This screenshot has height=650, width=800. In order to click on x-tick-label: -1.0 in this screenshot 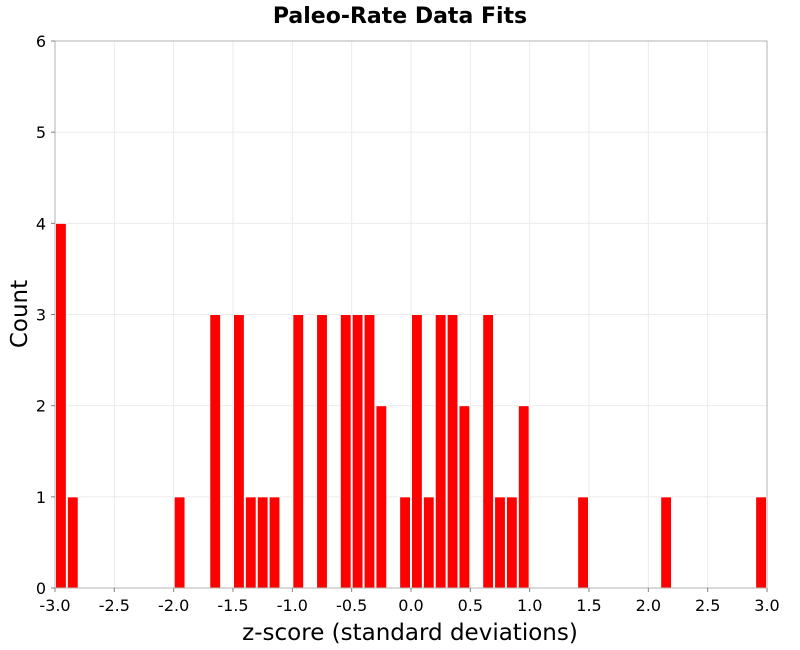, I will do `click(292, 605)`.